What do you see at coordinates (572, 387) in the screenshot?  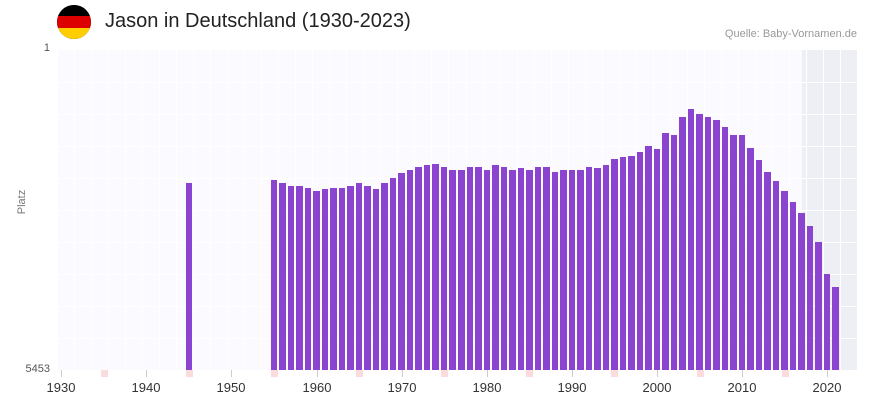 I see `x-axis-tick-label: 1990` at bounding box center [572, 387].